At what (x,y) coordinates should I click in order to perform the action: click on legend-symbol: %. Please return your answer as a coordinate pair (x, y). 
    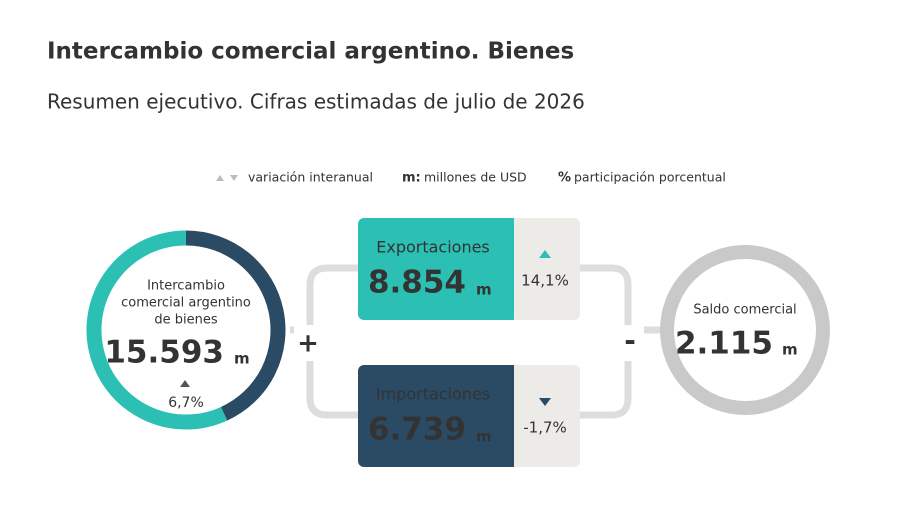
    Looking at the image, I should click on (564, 178).